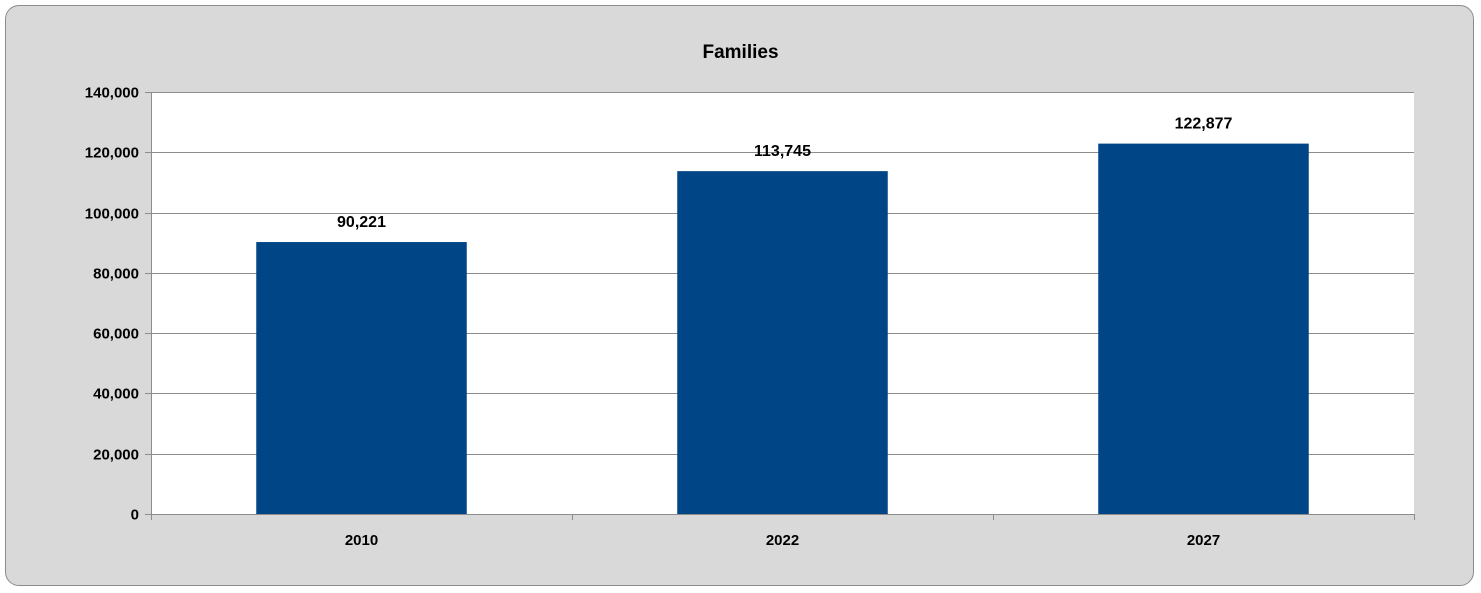  What do you see at coordinates (116, 455) in the screenshot?
I see `y-tick-label: 20,000` at bounding box center [116, 455].